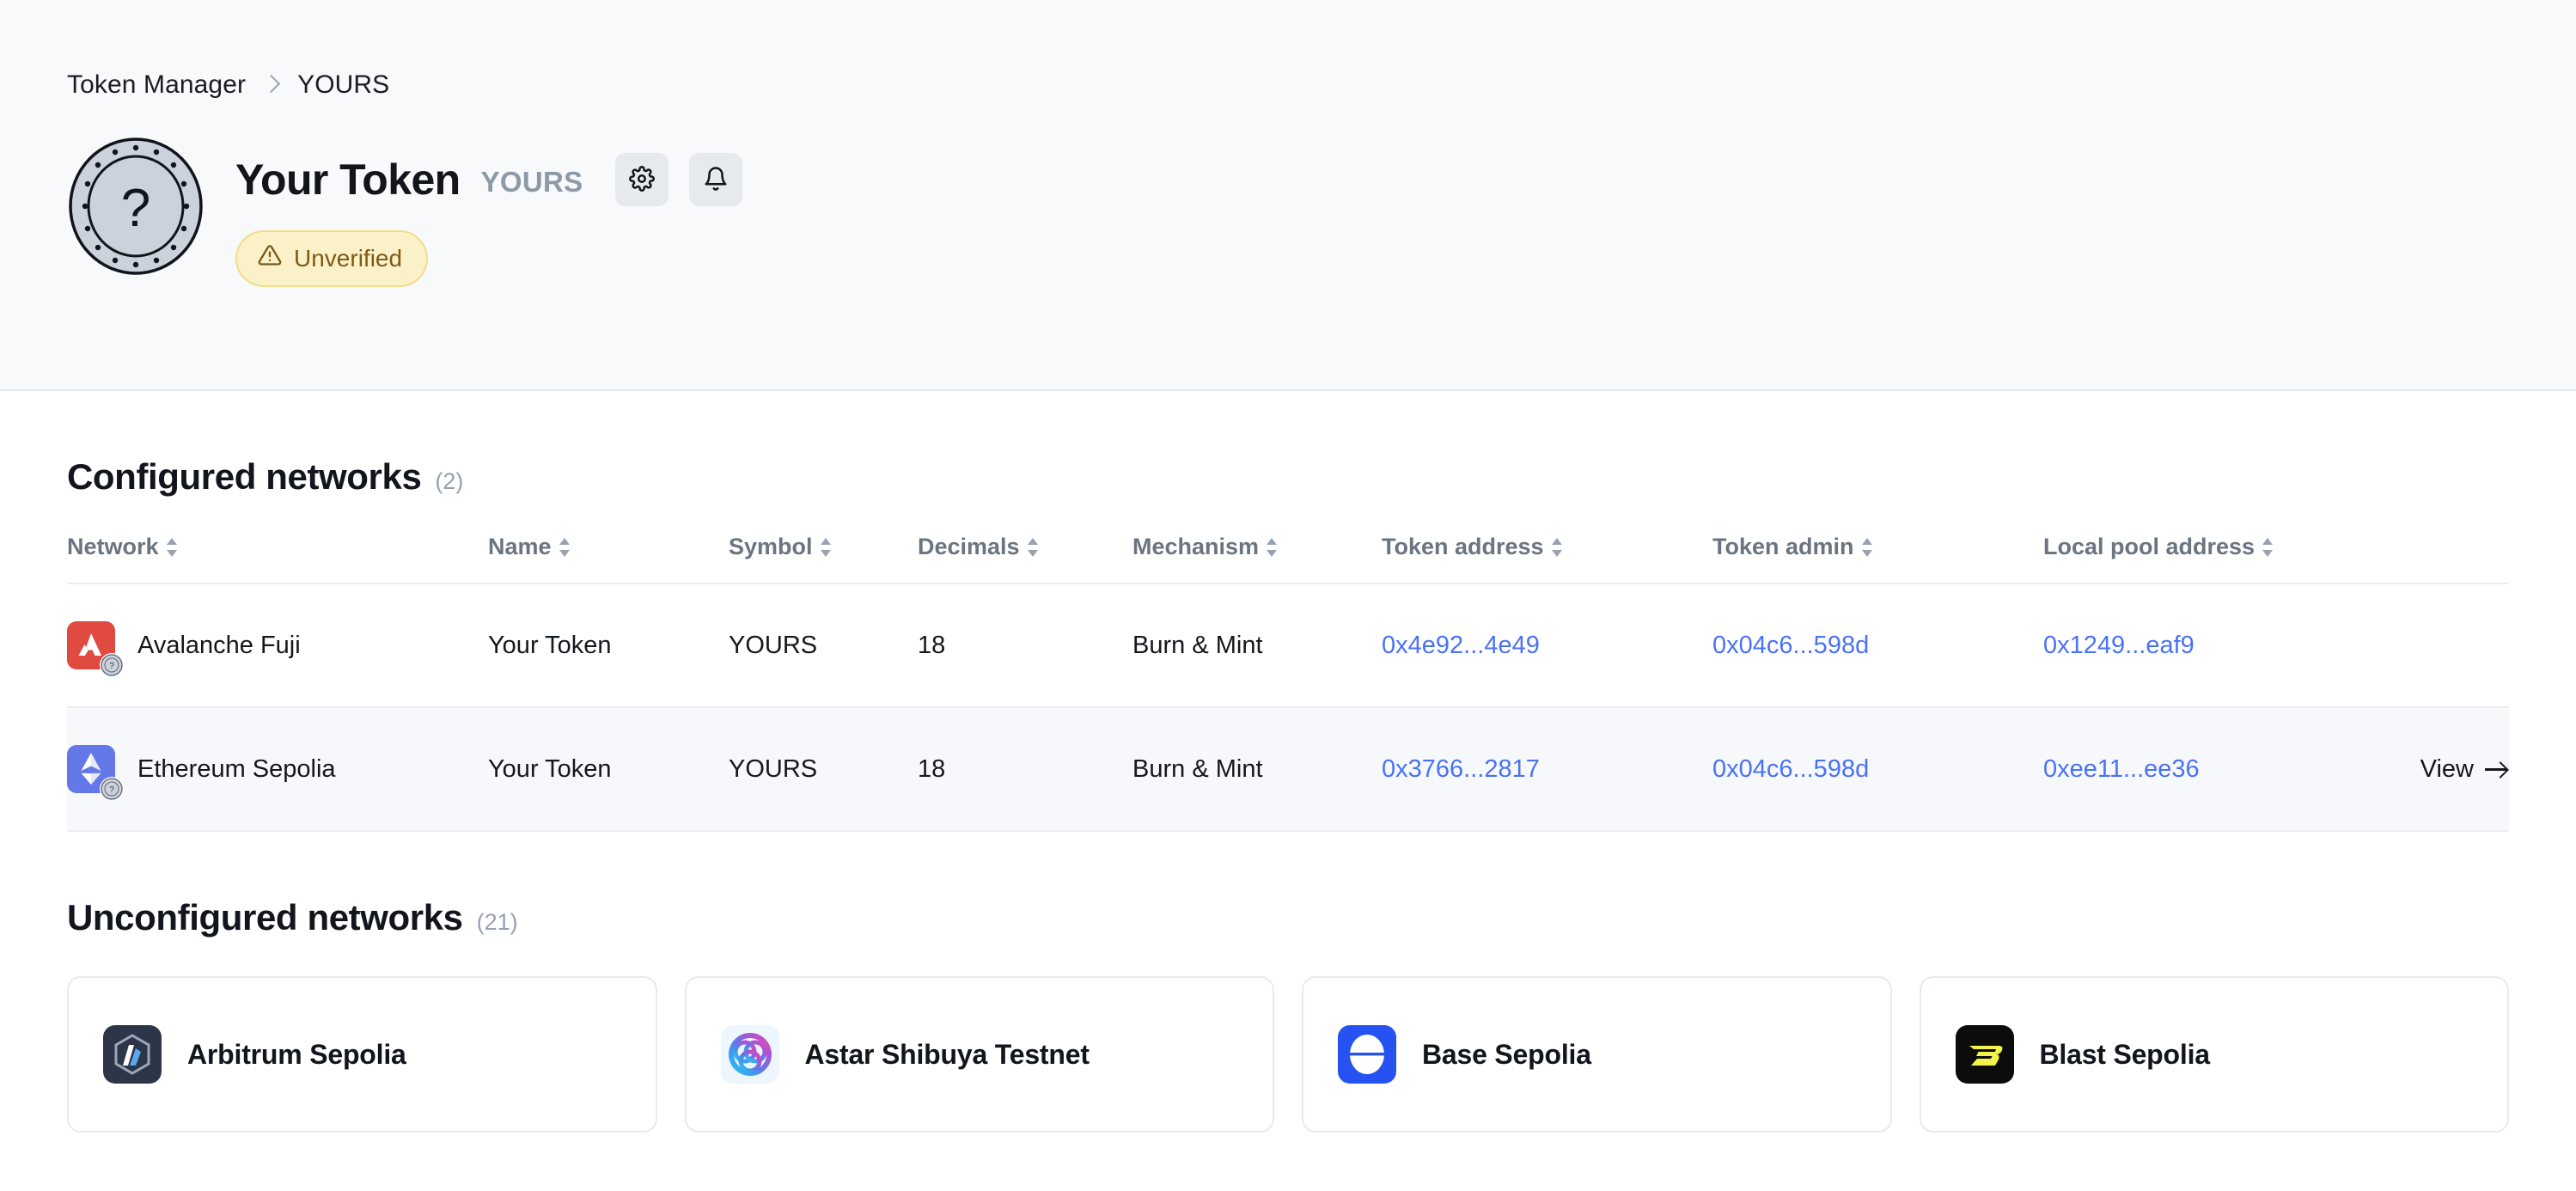  I want to click on column-header-label: Decimals, so click(969, 547).